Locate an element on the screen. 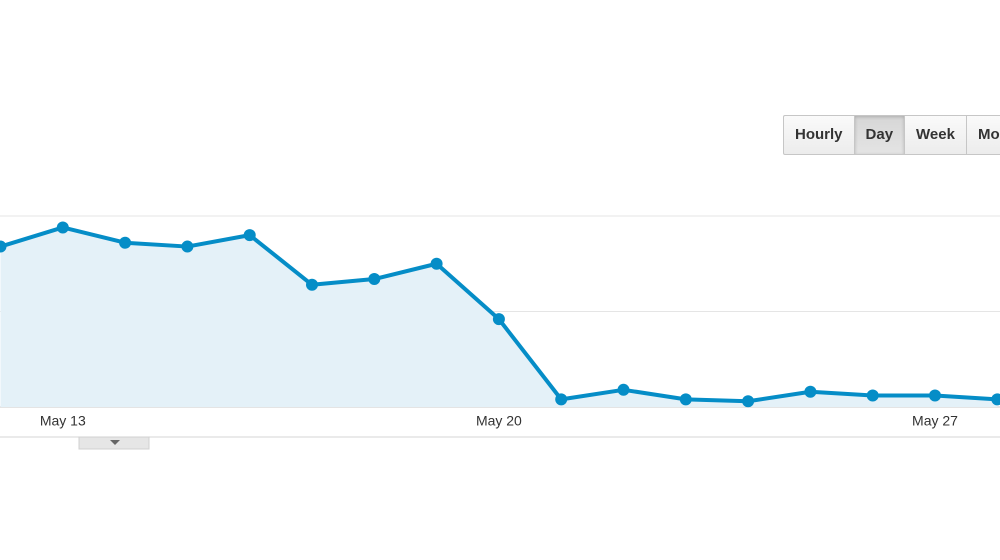  granularity-button: Hourly is located at coordinates (818, 135).